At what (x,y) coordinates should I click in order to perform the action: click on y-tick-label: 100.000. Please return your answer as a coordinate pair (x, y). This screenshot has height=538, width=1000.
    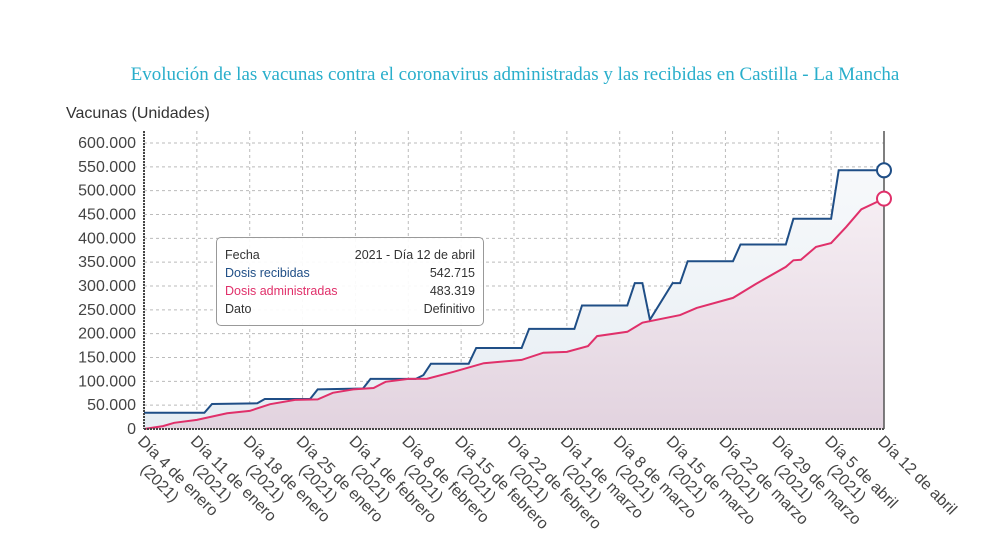
    Looking at the image, I should click on (107, 381).